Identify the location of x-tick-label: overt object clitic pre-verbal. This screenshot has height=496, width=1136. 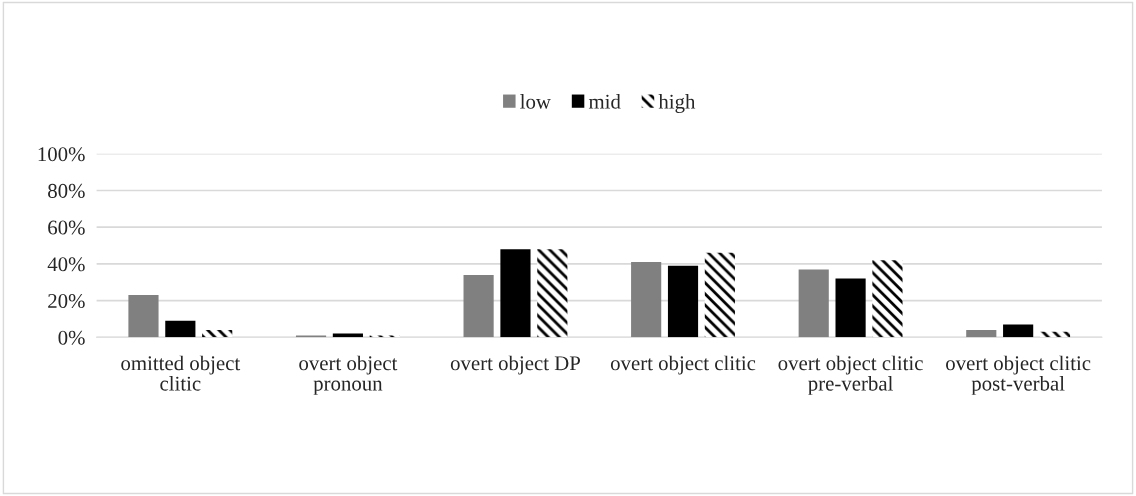
(850, 375).